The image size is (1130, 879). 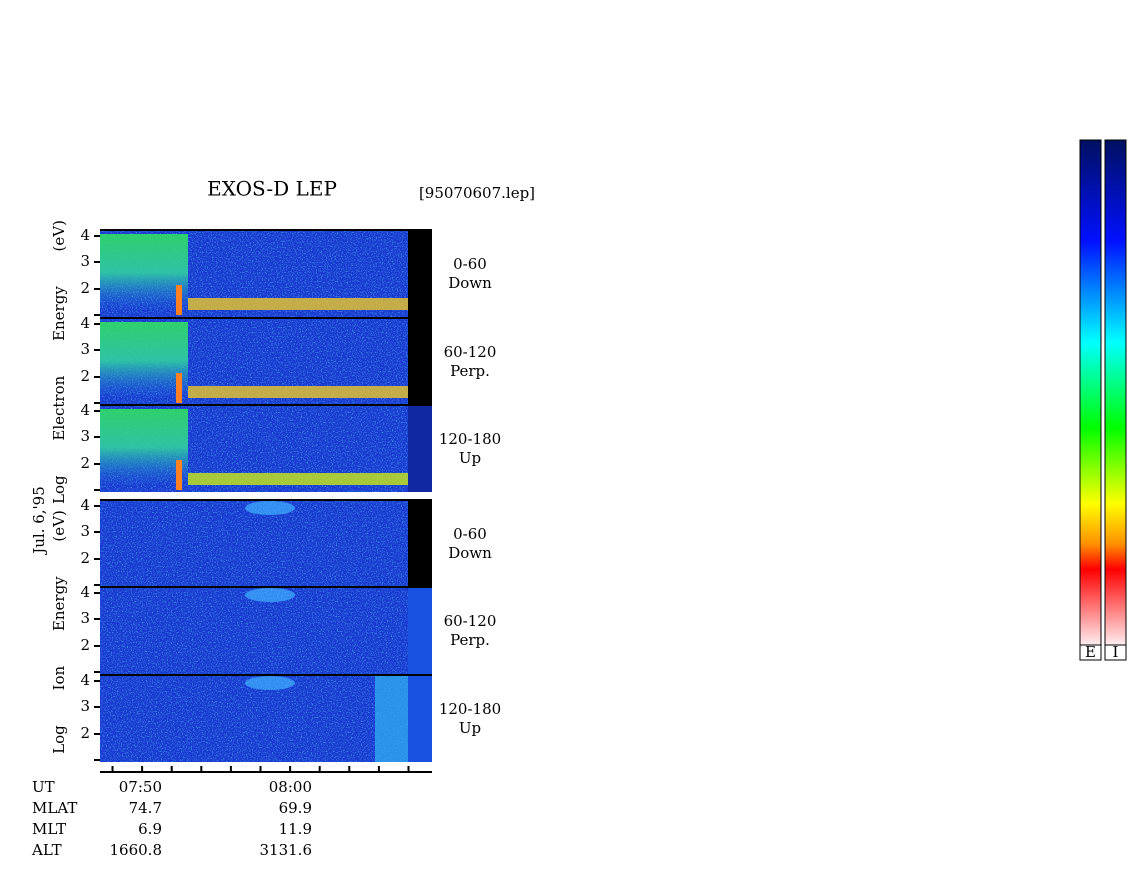 I want to click on row-name: UT, so click(x=43, y=787).